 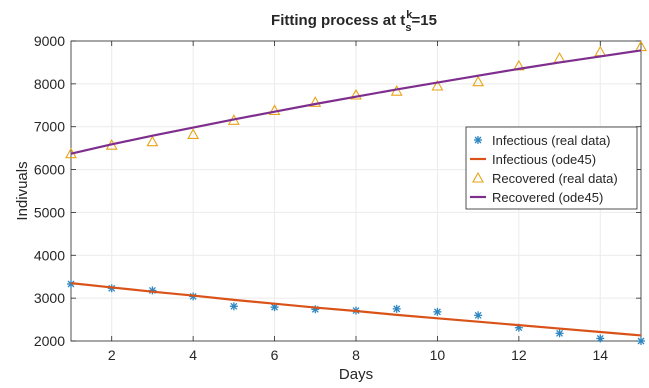 What do you see at coordinates (193, 355) in the screenshot?
I see `x-tick-label: 4` at bounding box center [193, 355].